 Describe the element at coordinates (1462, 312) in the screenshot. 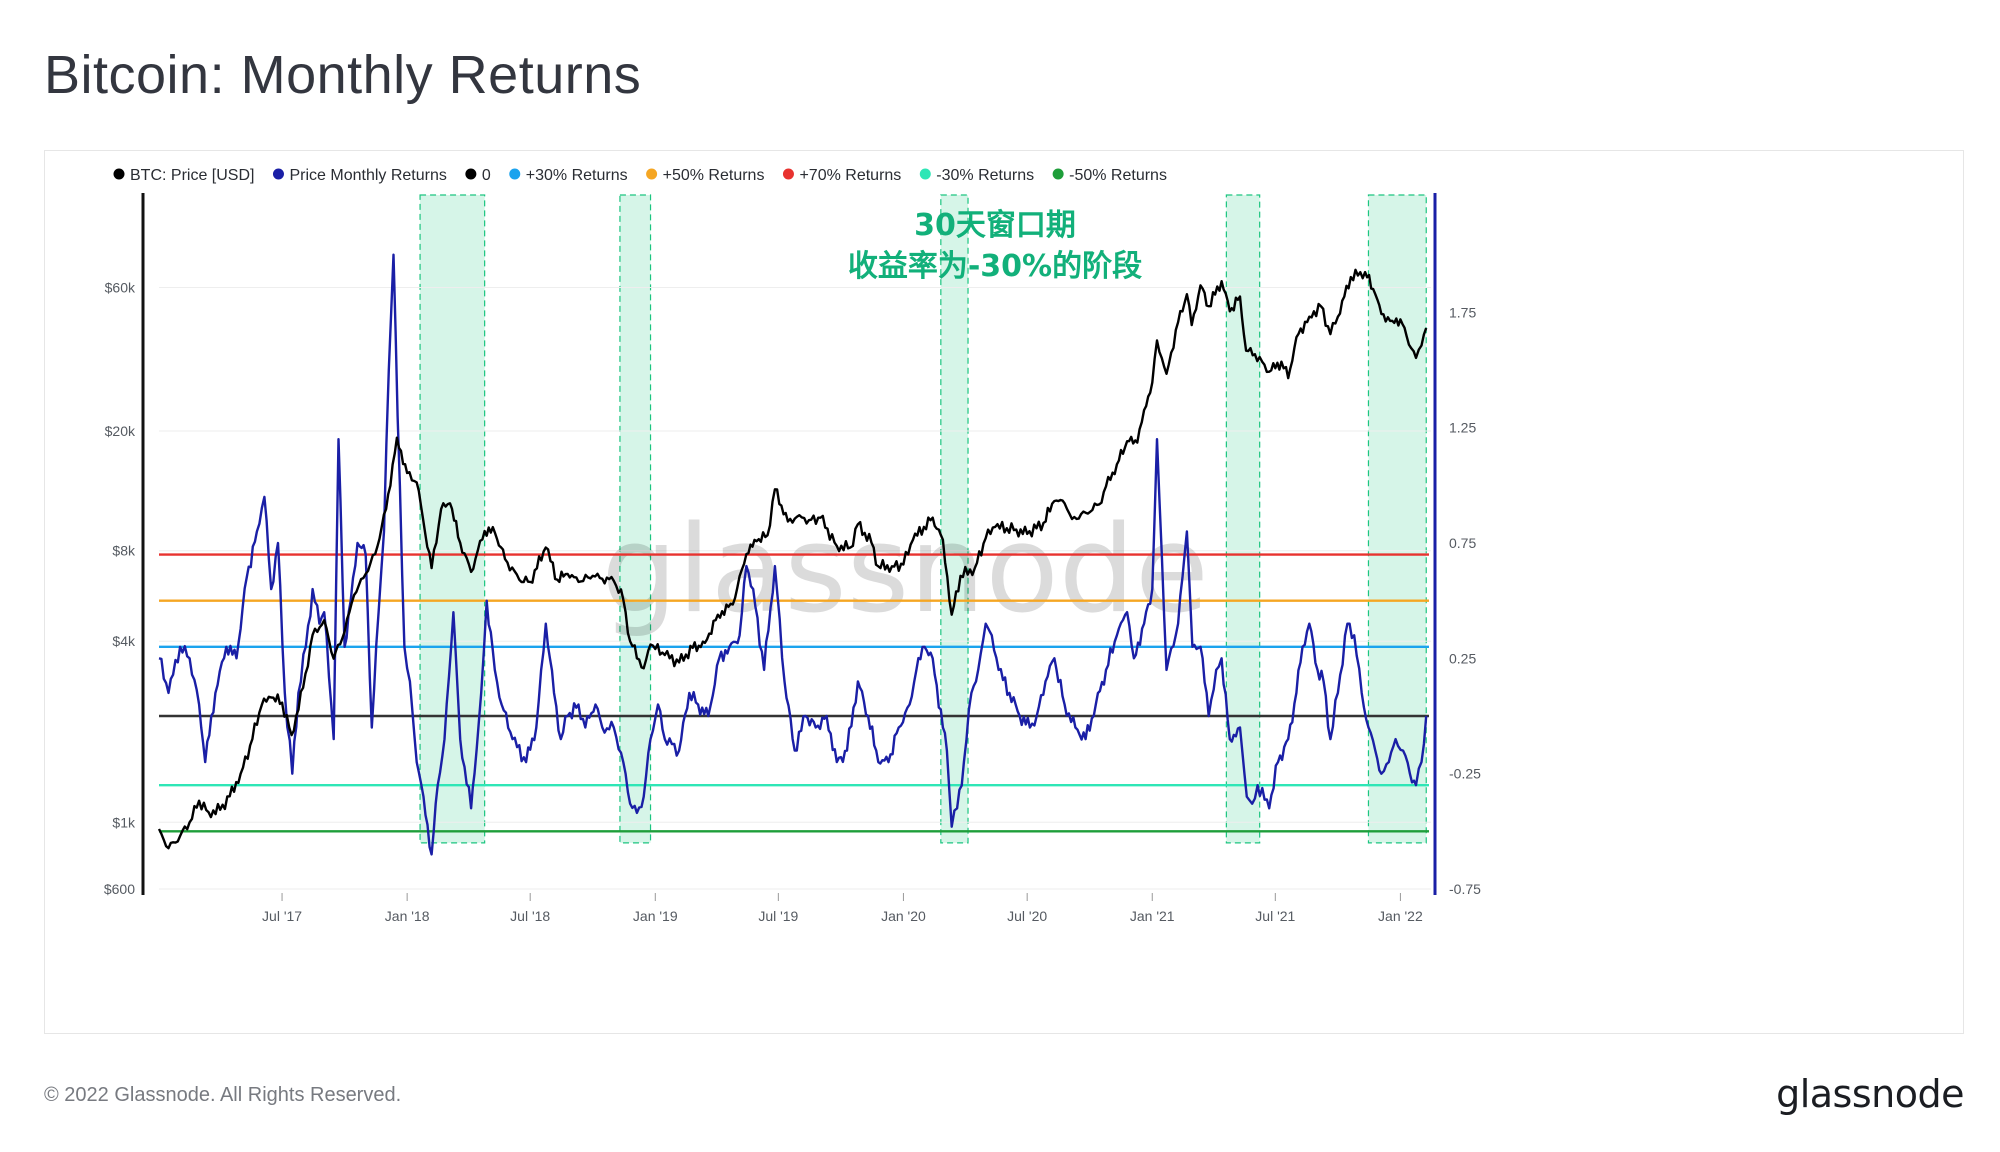

I see `y-right-tick-5: 1.75` at that location.